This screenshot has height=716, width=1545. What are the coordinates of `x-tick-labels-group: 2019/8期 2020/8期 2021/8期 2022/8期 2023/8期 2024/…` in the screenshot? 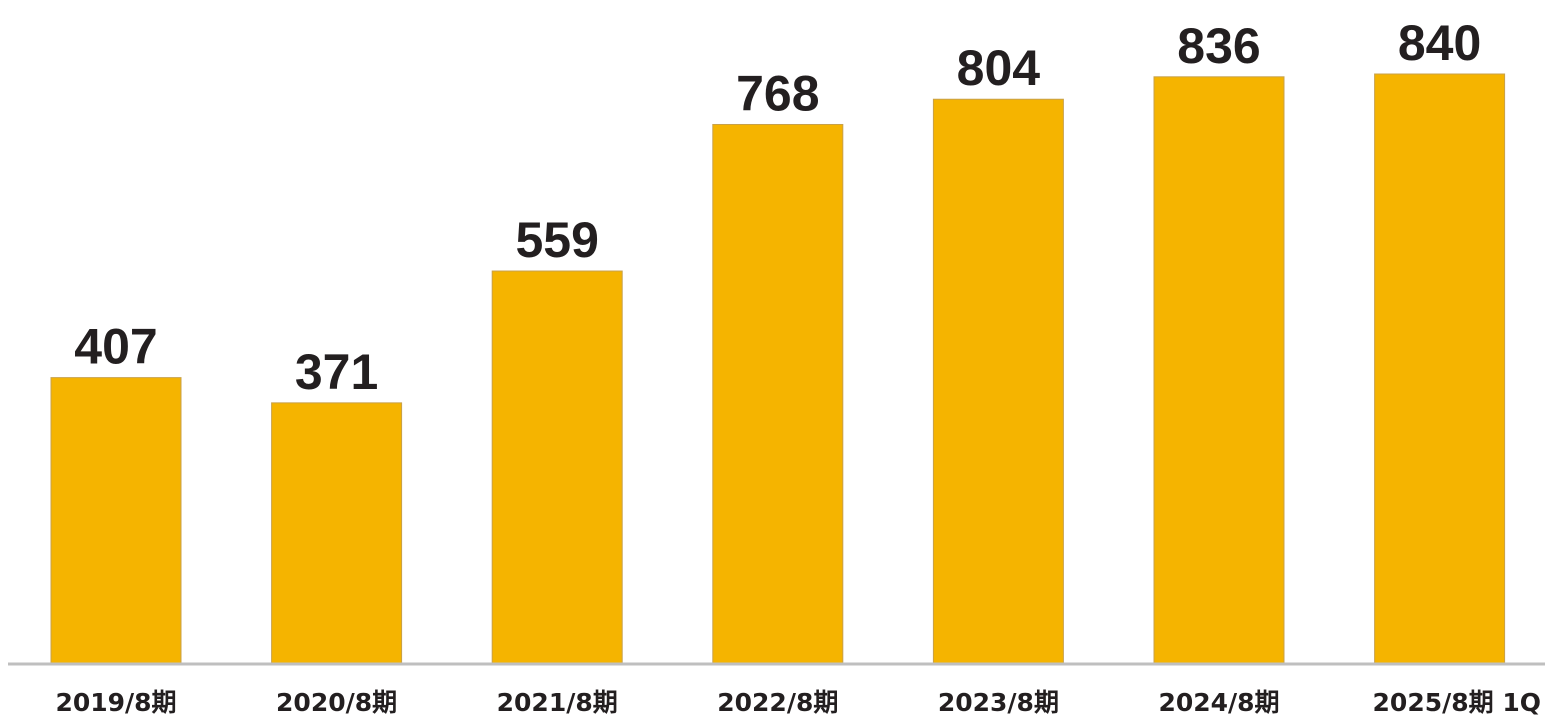 It's located at (798, 702).